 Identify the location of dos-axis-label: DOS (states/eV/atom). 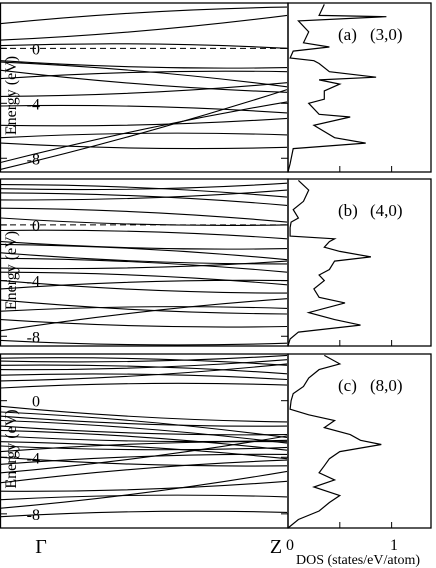
(358, 560).